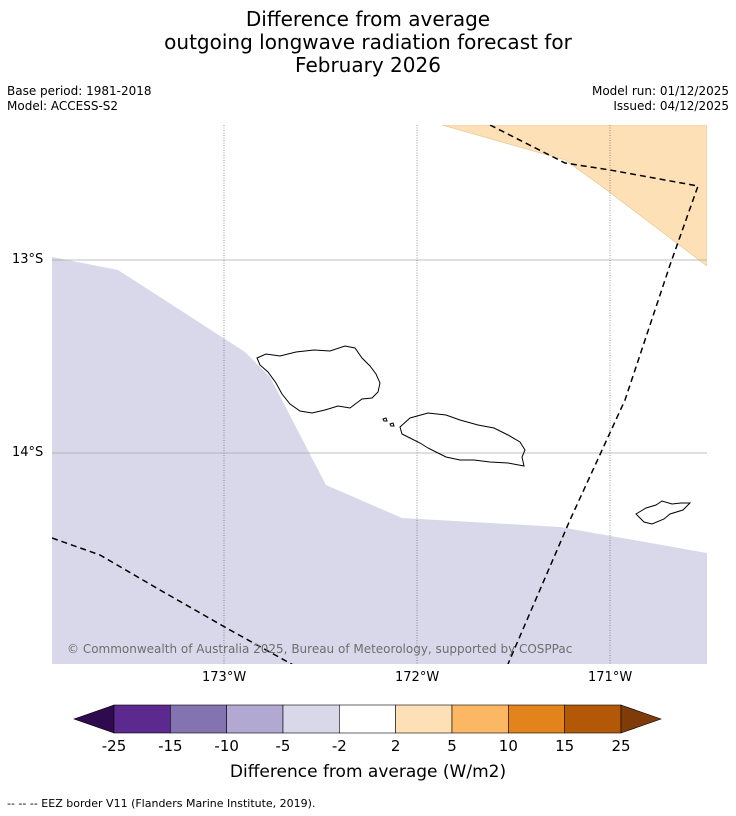 The width and height of the screenshot is (736, 816). What do you see at coordinates (385, 419) in the screenshot?
I see `islet-manono` at bounding box center [385, 419].